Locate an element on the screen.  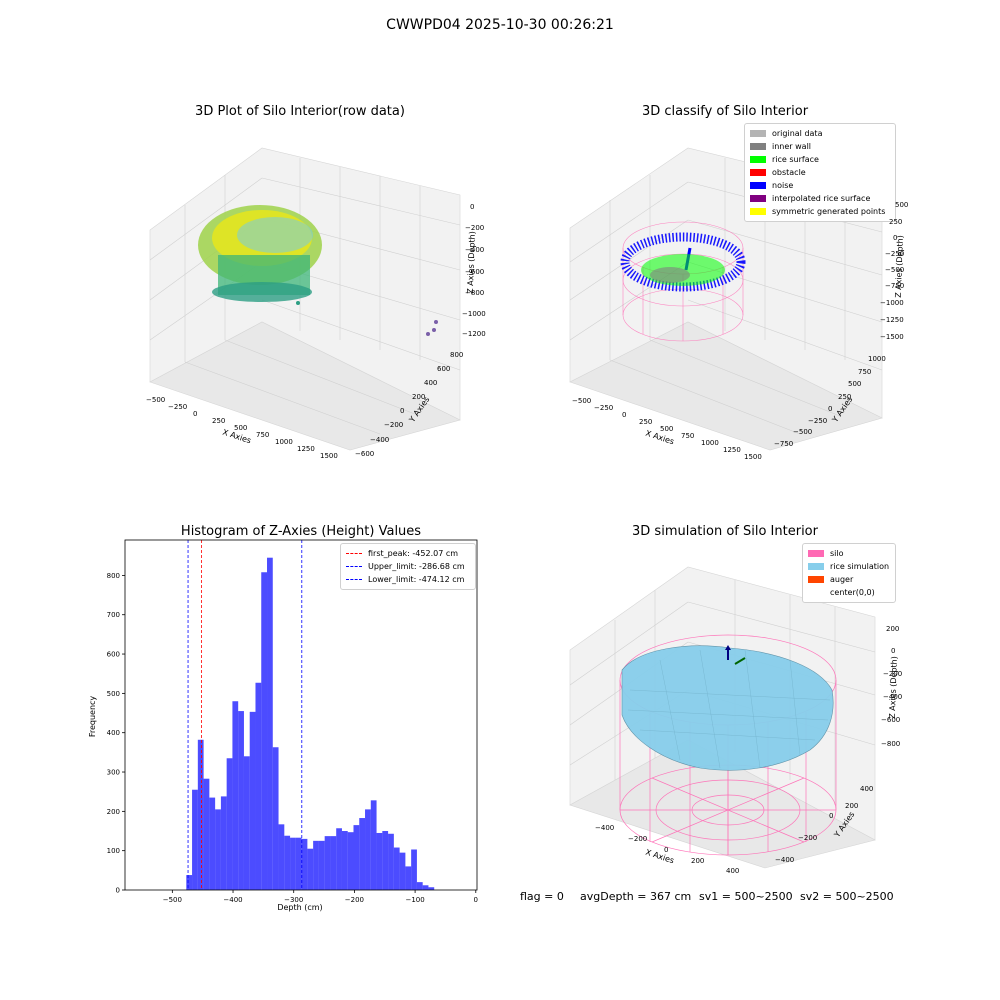
panel1-y-tick: 200 is located at coordinates (419, 397).